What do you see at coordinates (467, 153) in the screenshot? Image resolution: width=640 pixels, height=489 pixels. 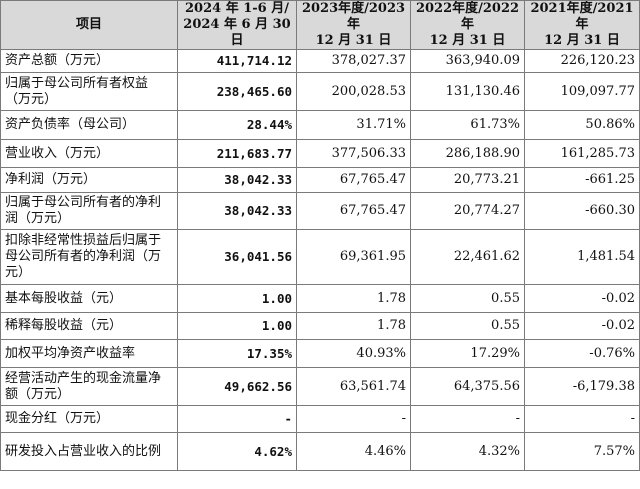 I see `cell-value: 286,188.90` at bounding box center [467, 153].